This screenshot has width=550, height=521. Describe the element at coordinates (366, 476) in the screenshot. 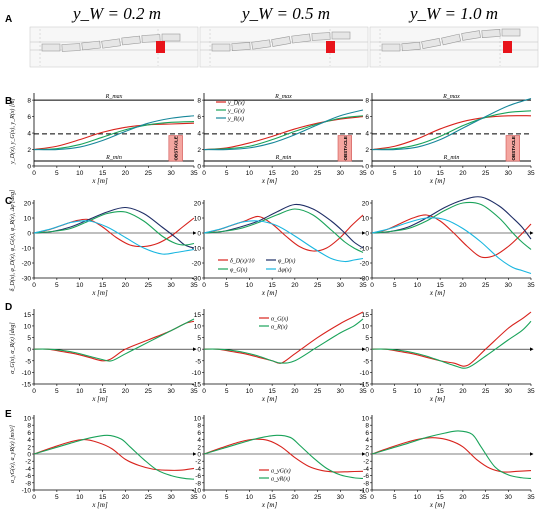

I see `y-tick-label: -6` at that location.